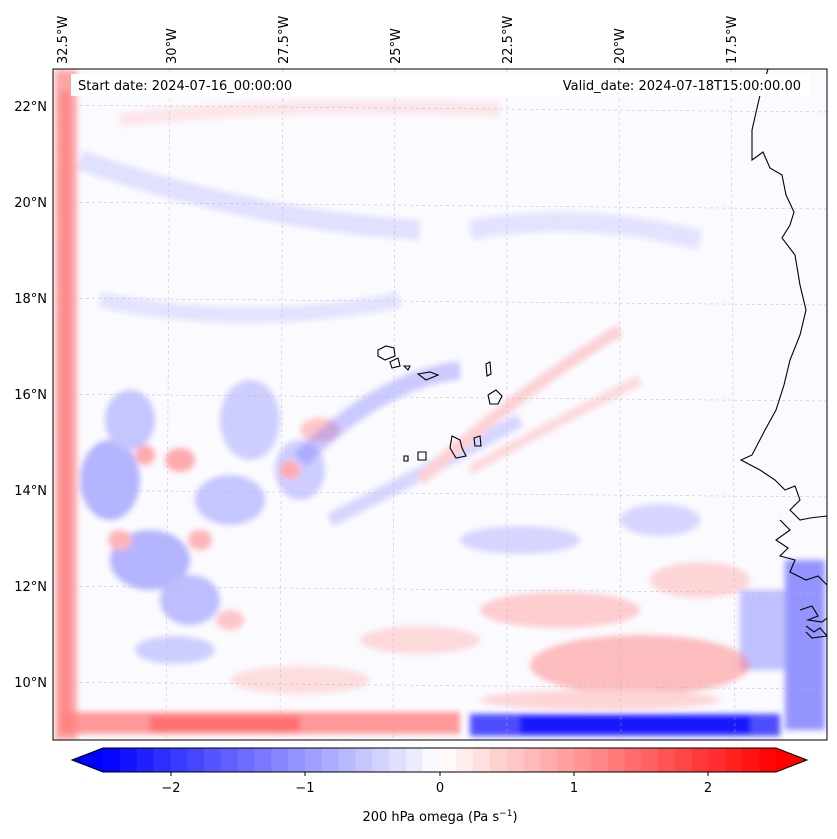  What do you see at coordinates (791, 760) in the screenshot?
I see `colorbar-extend-high` at bounding box center [791, 760].